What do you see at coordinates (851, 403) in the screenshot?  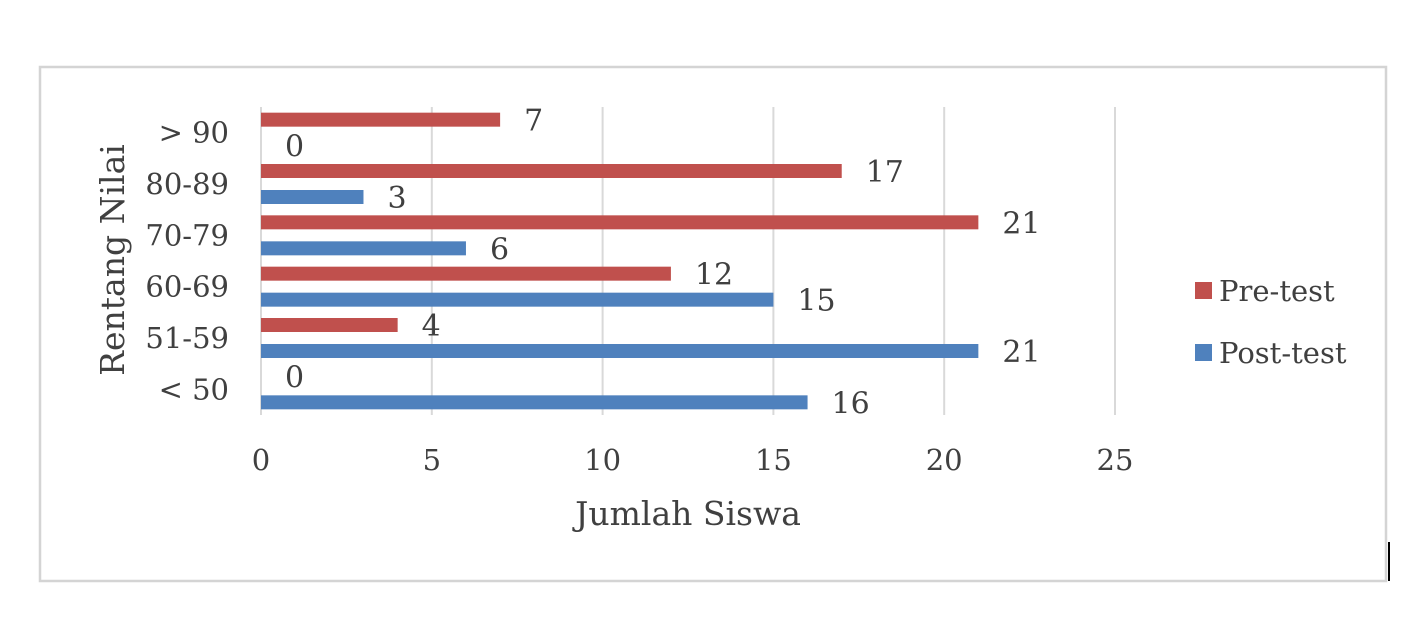 I see `data-label-post-test: 16` at bounding box center [851, 403].